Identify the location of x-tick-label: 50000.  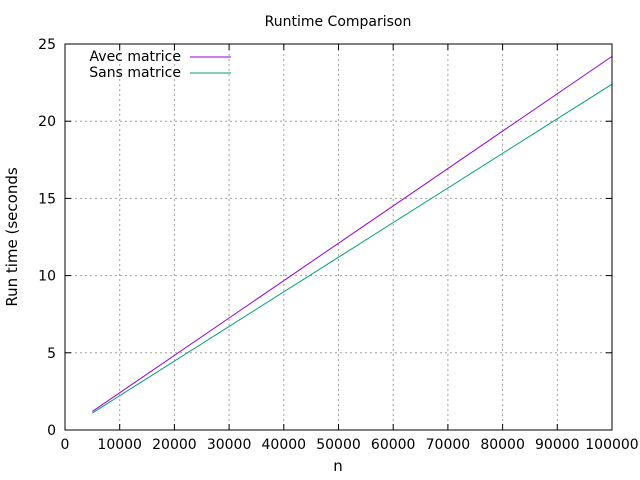
(338, 445).